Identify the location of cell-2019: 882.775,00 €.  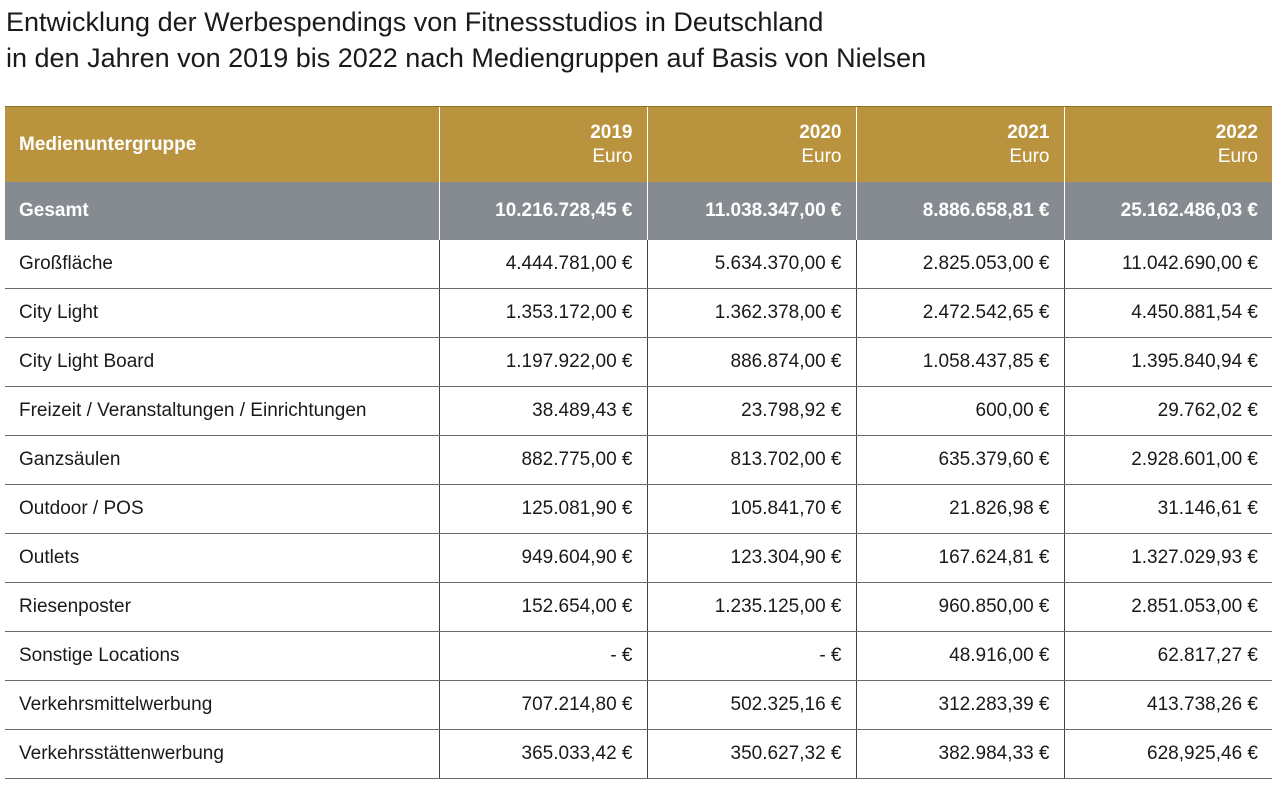
(542, 460).